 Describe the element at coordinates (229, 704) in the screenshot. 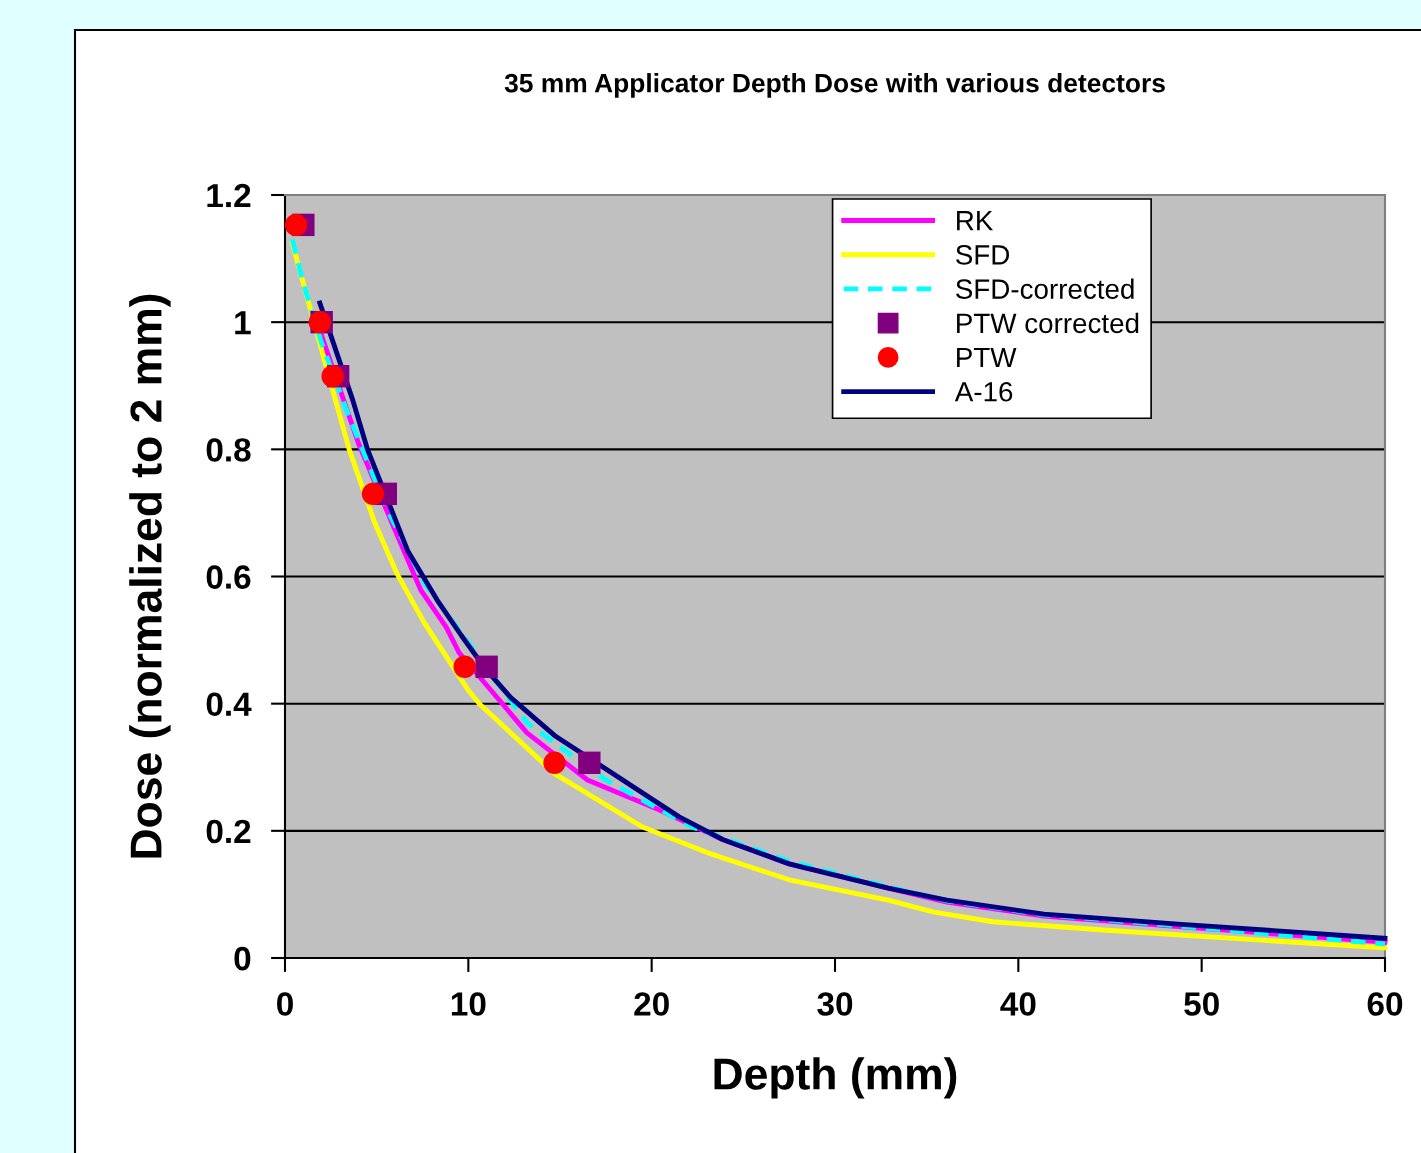

I see `y-tick-label: 0.4` at that location.